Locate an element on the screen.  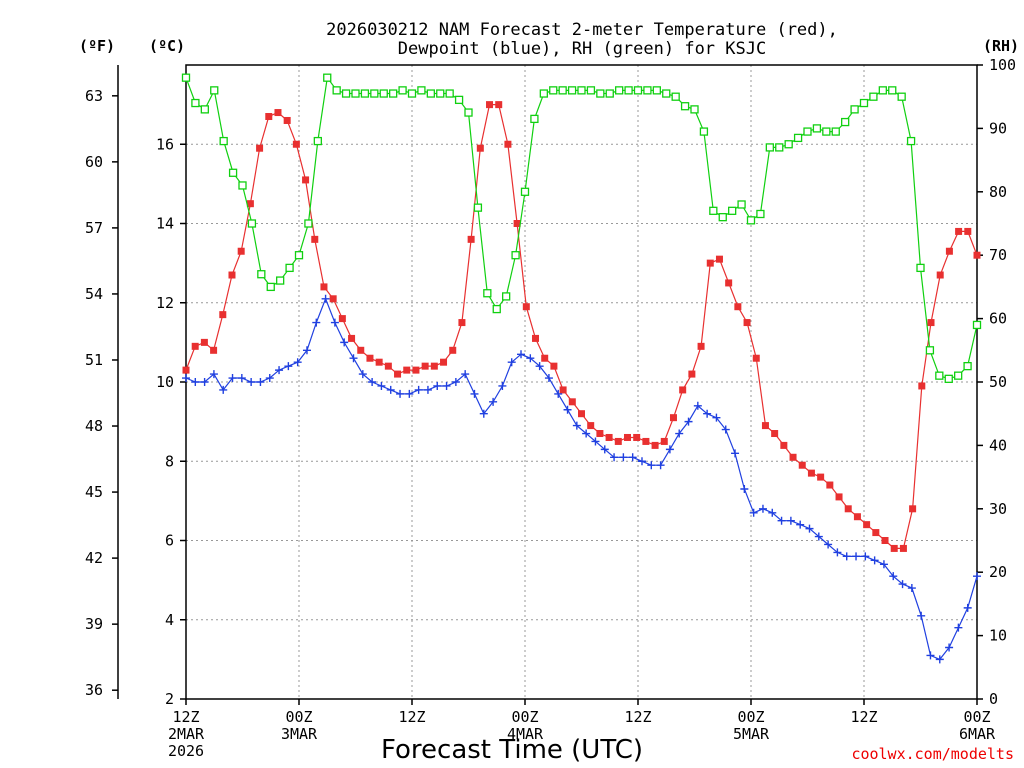
source-credit: coolwx.com/modelts is located at coordinates (932, 754).